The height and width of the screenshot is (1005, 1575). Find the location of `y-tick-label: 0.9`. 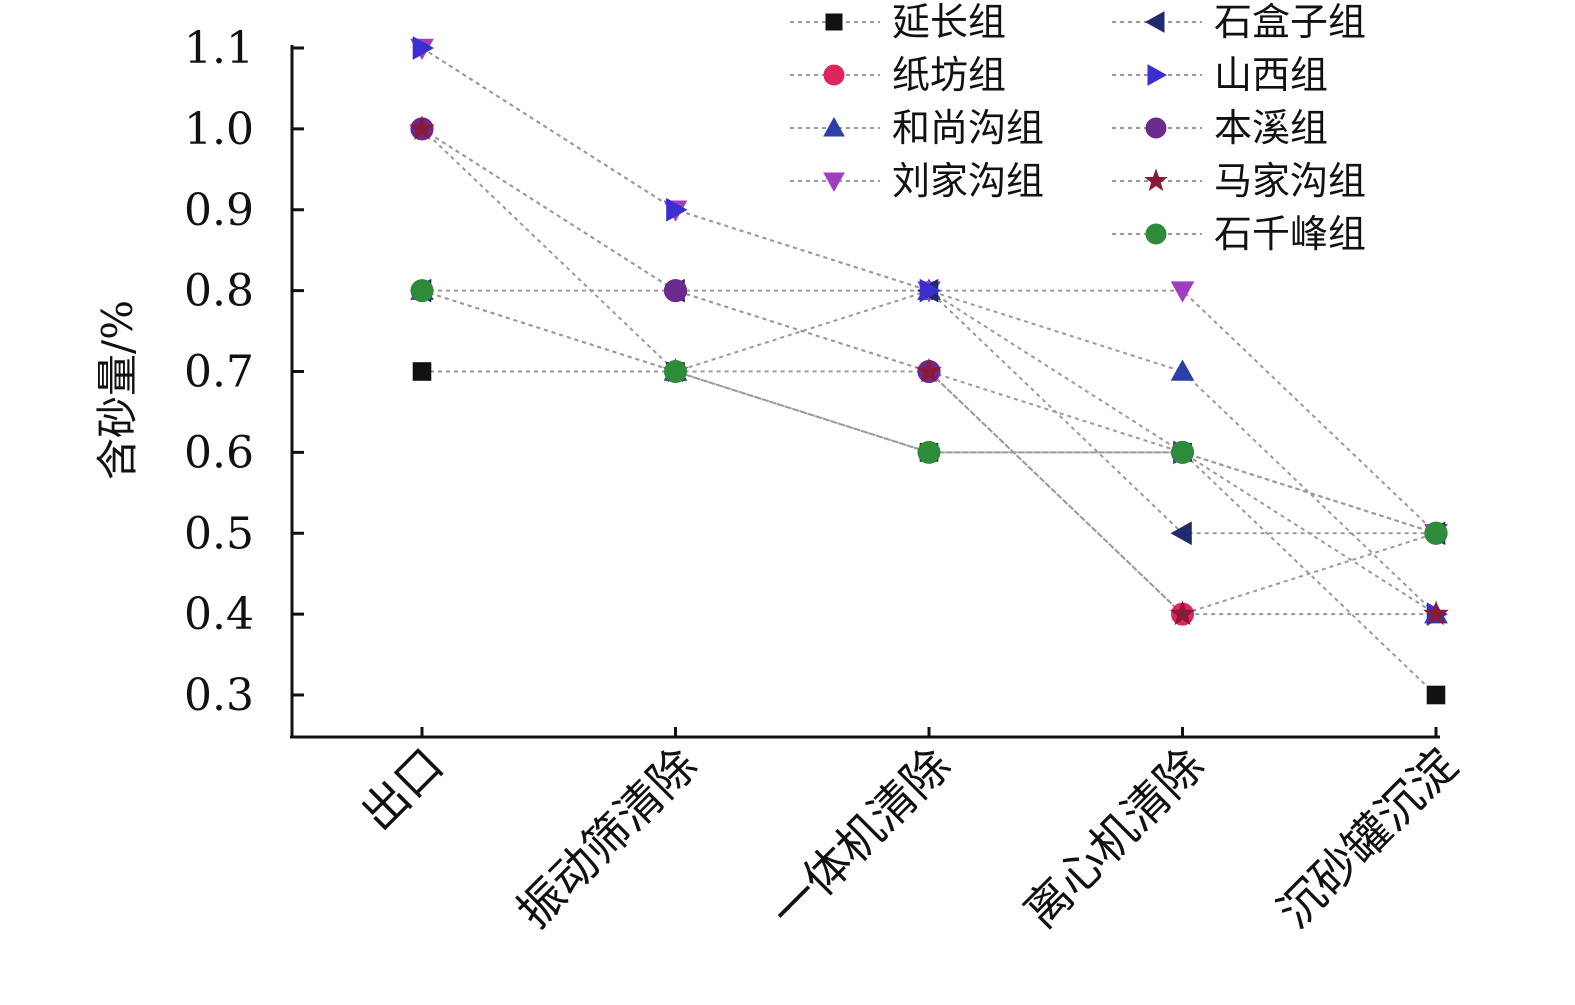

y-tick-label: 0.9 is located at coordinates (219, 210).